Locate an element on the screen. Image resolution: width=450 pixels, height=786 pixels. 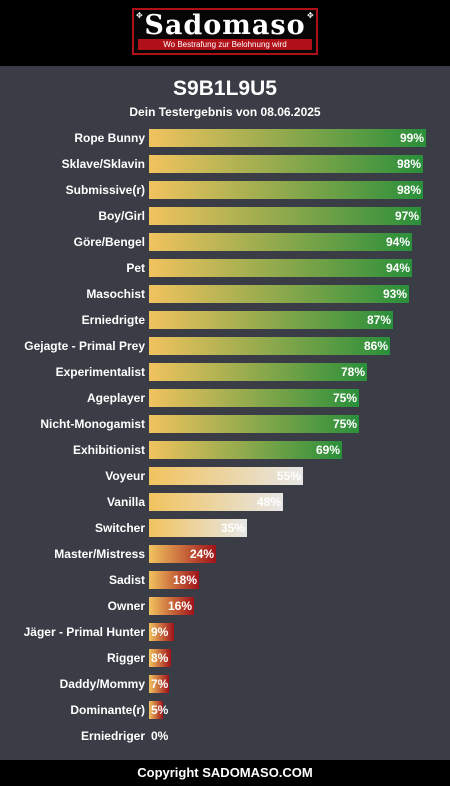
chart-value-label: 97% is located at coordinates (406, 216).